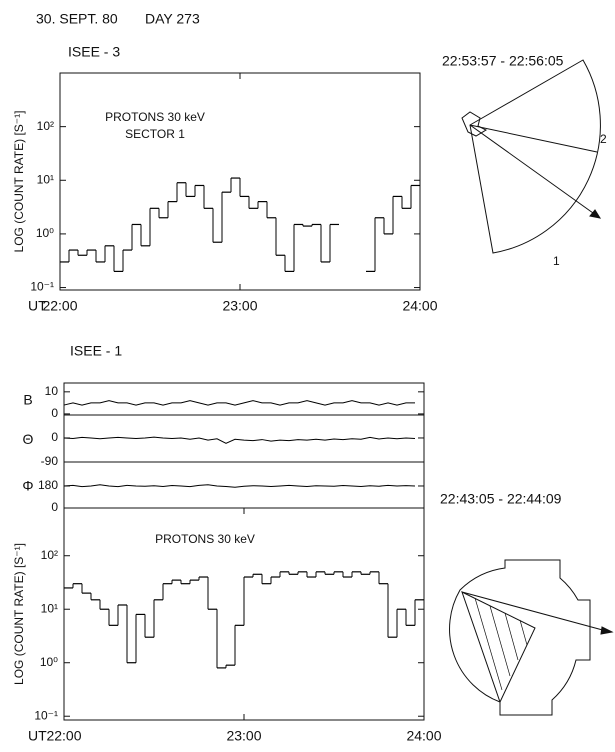 The image size is (615, 752). I want to click on sector-label: 2, so click(603, 139).